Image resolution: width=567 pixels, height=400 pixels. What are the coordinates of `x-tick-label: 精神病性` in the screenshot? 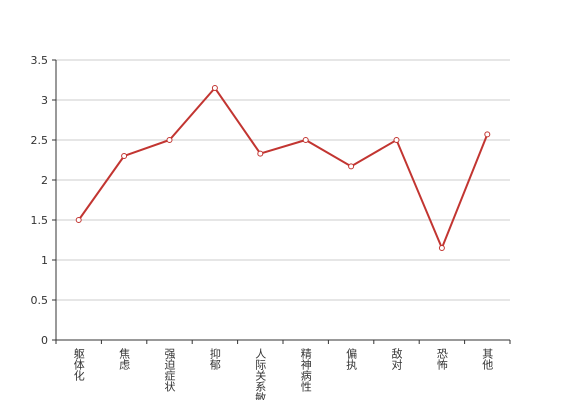 It's located at (305, 370).